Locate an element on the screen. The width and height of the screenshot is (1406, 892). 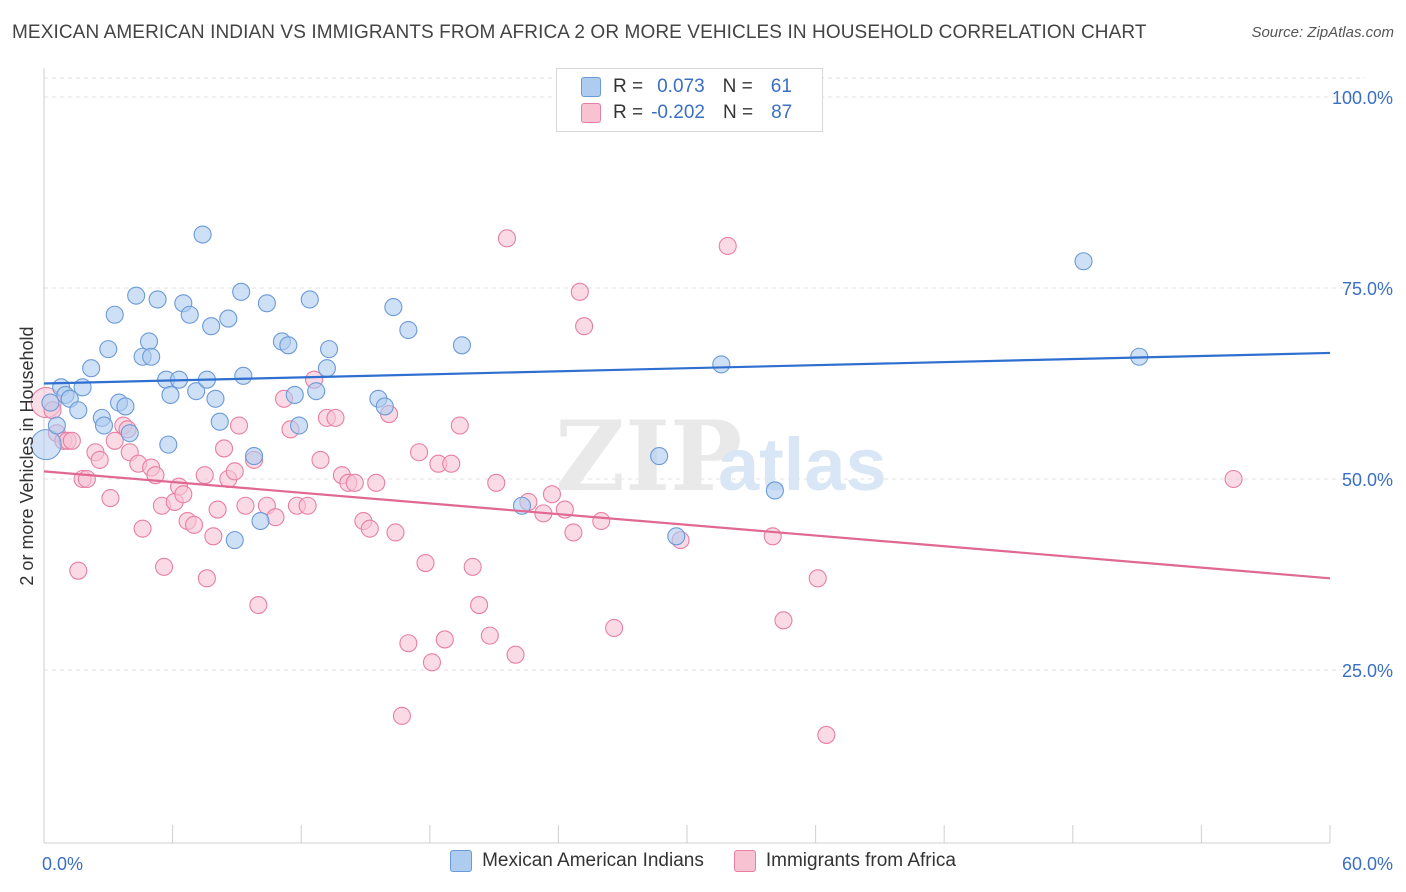
blue-swatch is located at coordinates (591, 87).